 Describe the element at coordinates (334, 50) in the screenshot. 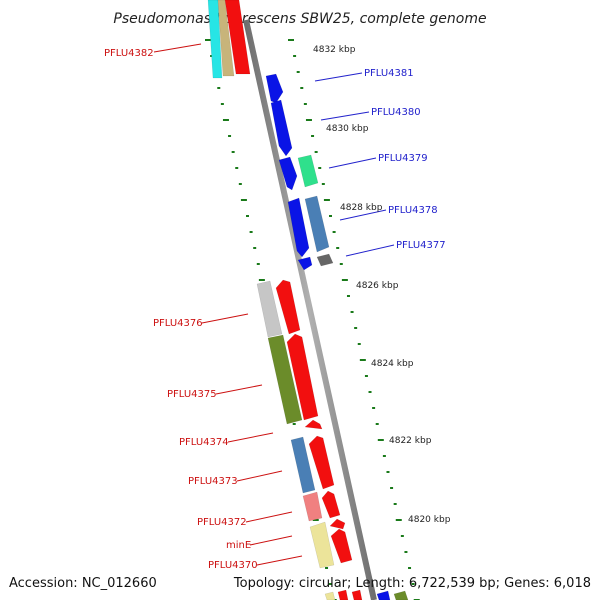

I see `ruler-tick-label: 4832 kbp` at that location.